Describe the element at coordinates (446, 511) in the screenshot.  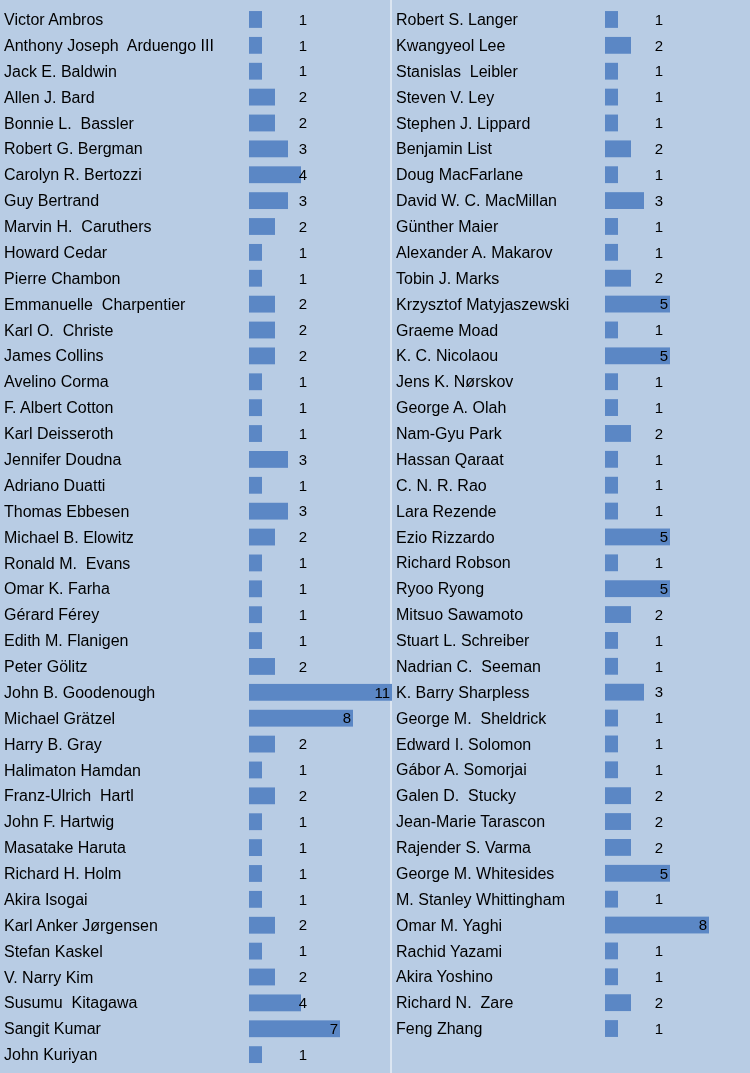
I see `y-tick-label: Lara Rezende` at that location.